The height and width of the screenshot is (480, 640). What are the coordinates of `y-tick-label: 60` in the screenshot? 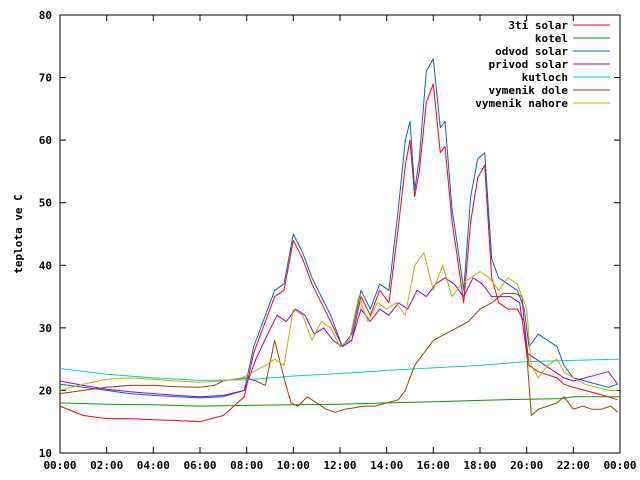 It's located at (45, 140).